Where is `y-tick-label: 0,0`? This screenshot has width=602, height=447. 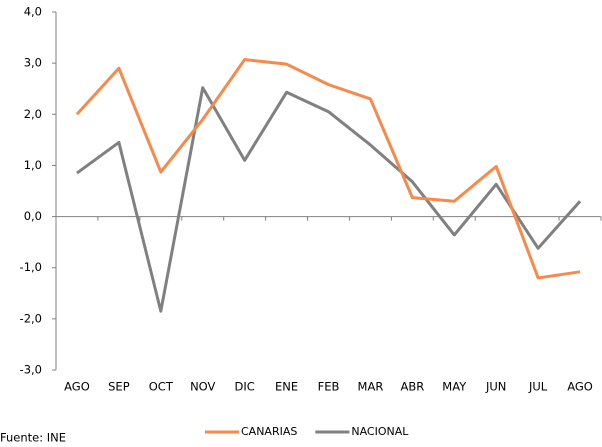 y-tick-label: 0,0 is located at coordinates (33, 216).